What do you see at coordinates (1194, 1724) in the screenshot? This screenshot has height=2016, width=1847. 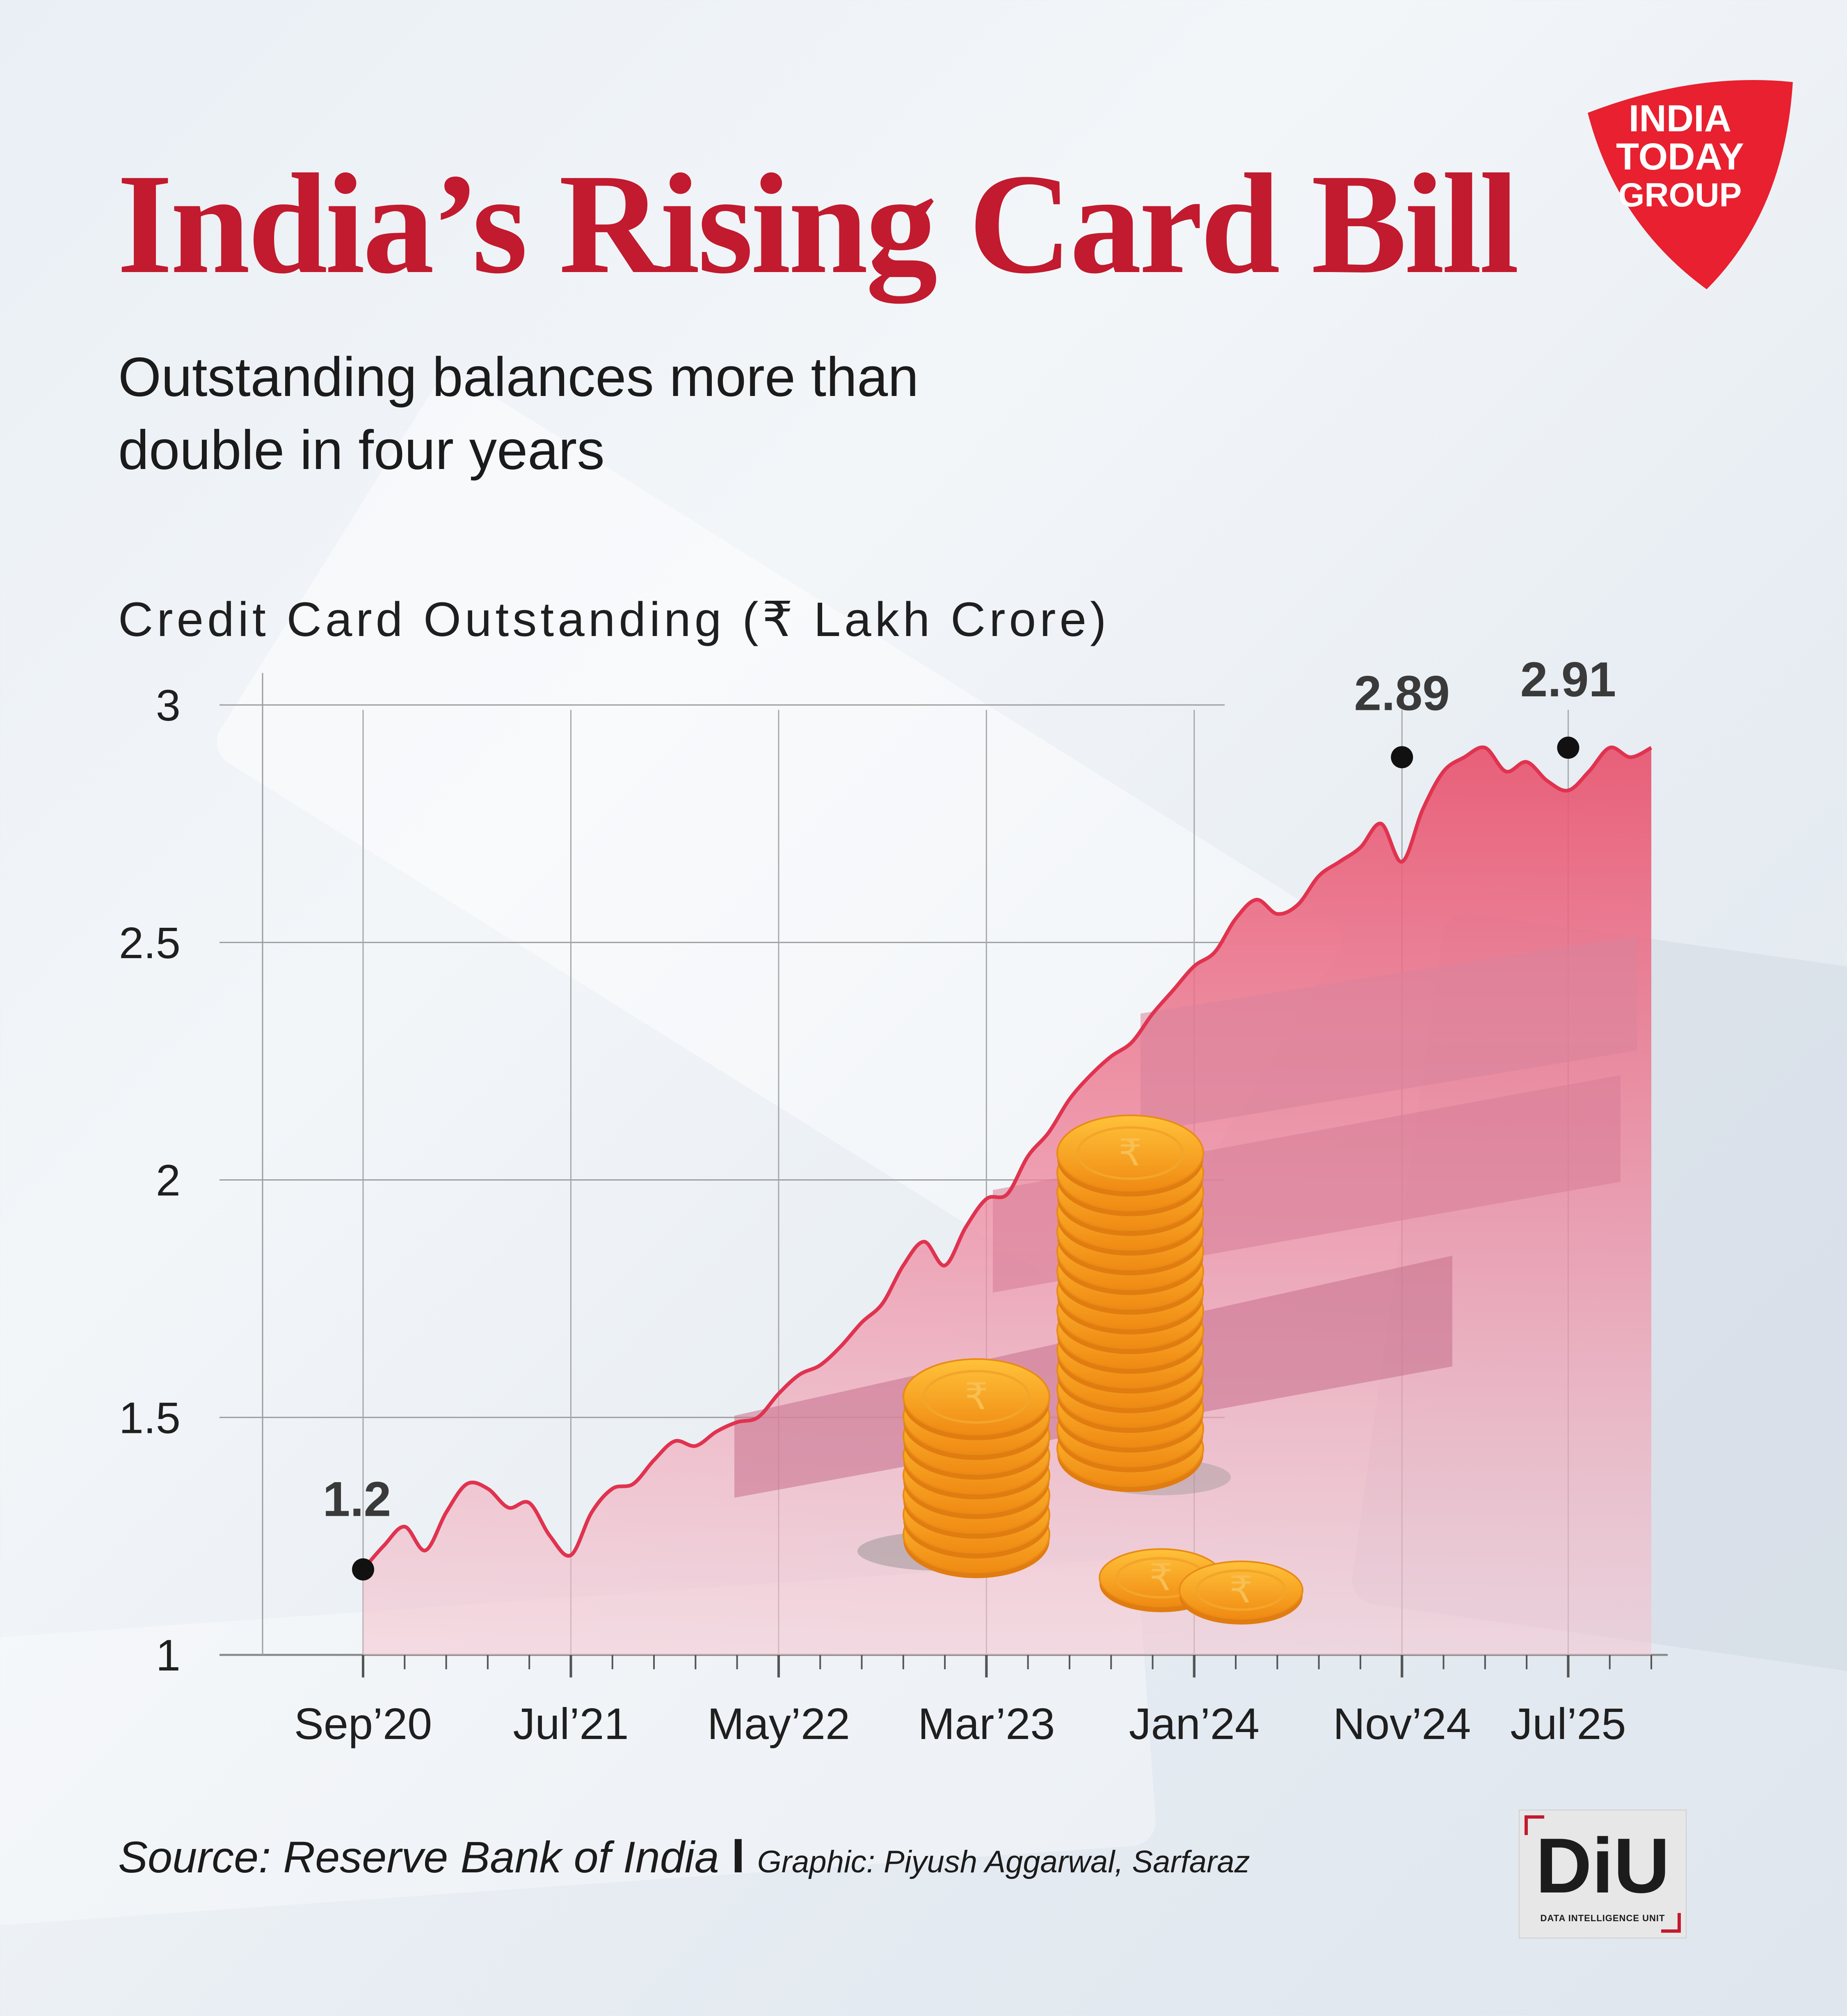 I see `x-tick-label: Jan’24` at bounding box center [1194, 1724].